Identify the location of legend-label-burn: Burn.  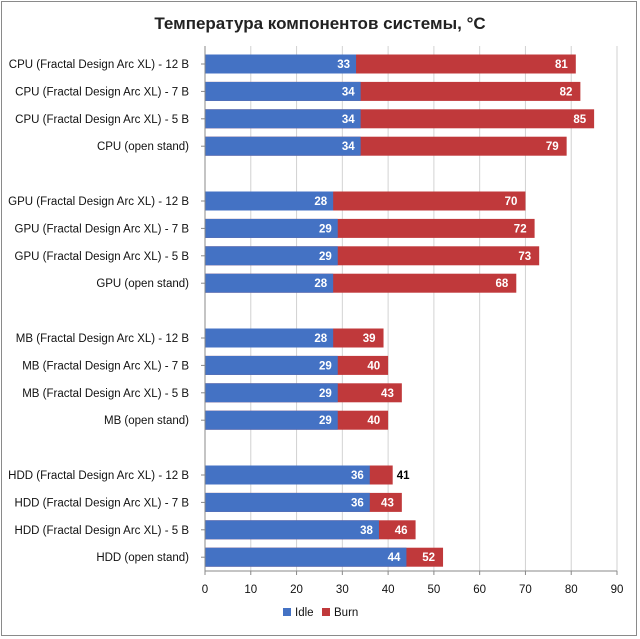
(346, 613).